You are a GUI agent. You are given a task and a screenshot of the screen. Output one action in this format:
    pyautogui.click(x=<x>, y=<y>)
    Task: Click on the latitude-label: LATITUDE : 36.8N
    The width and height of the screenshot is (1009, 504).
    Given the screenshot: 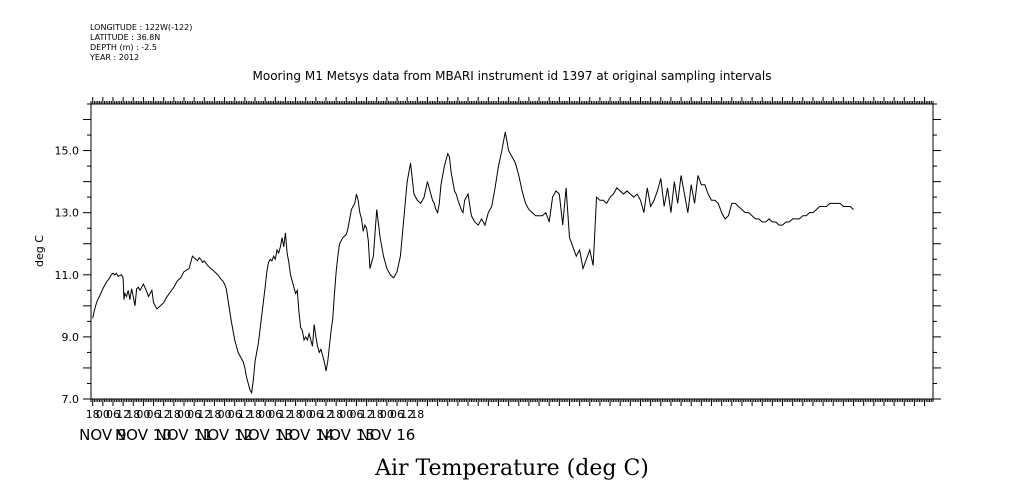 What is the action you would take?
    pyautogui.click(x=125, y=37)
    